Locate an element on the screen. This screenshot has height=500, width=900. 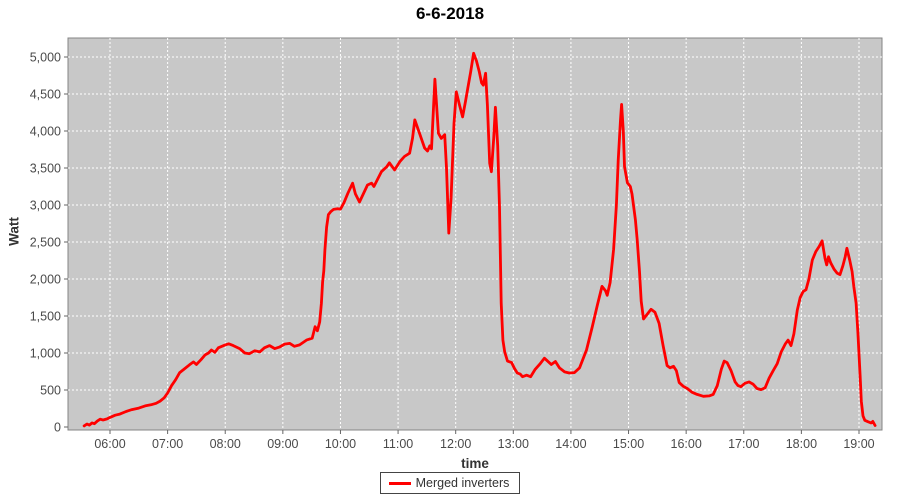
x-axis-title: time is located at coordinates (475, 463).